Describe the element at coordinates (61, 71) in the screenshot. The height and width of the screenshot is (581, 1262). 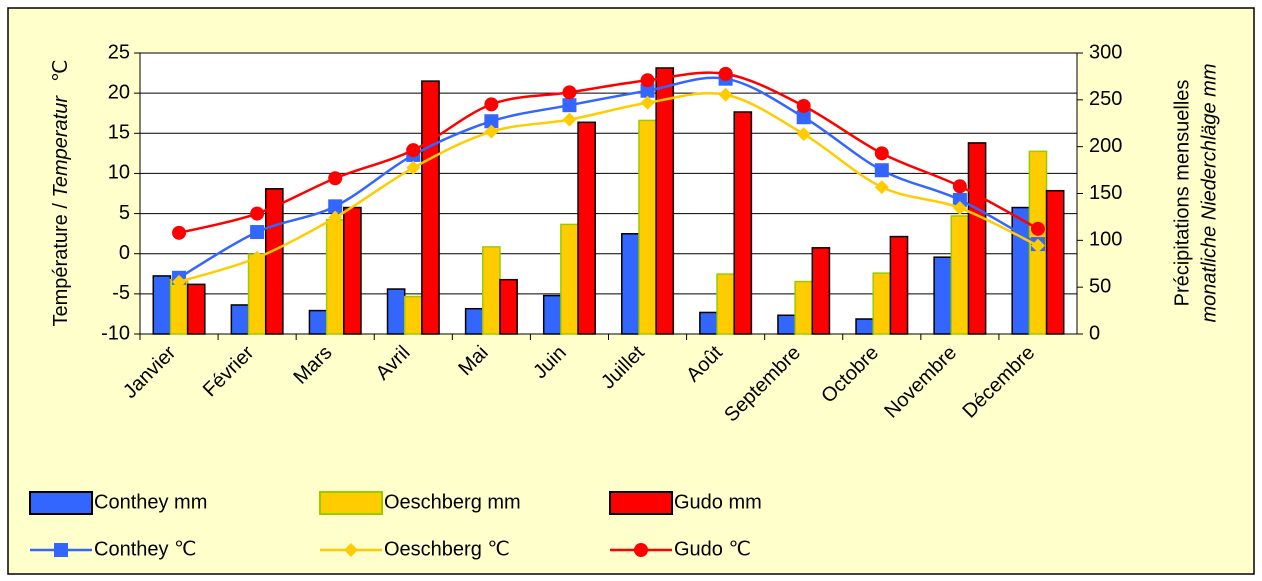
I see `y-axis-label-part: ℃` at that location.